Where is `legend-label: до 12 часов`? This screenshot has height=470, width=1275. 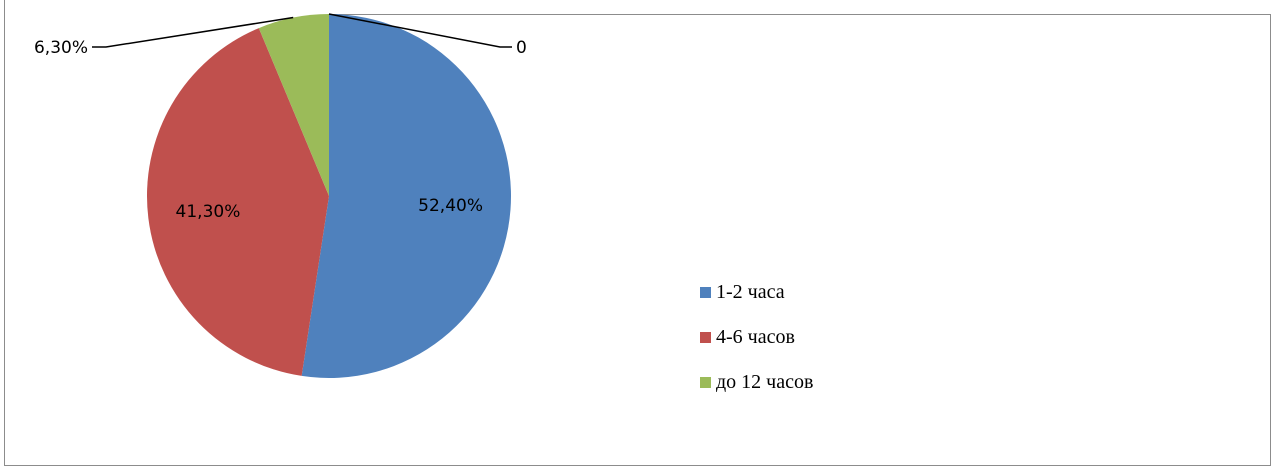 legend-label: до 12 часов is located at coordinates (765, 382).